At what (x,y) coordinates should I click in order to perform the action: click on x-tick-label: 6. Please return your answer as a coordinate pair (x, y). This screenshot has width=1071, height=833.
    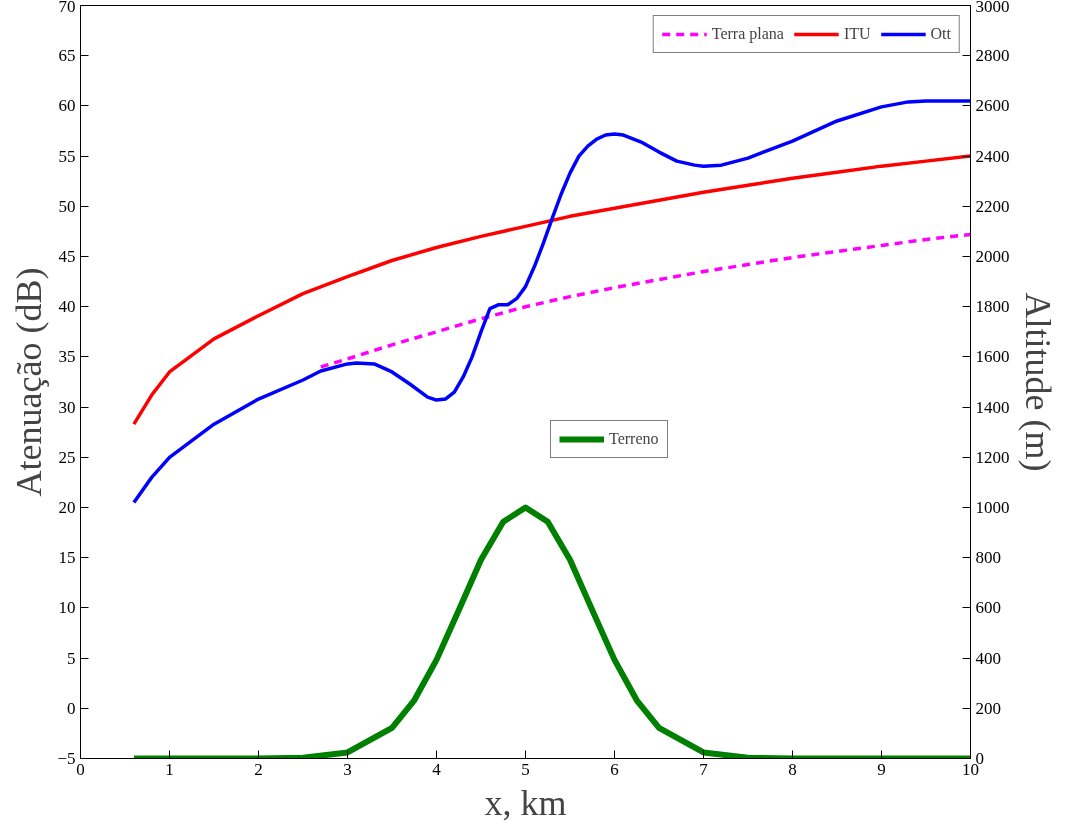
    Looking at the image, I should click on (614, 769).